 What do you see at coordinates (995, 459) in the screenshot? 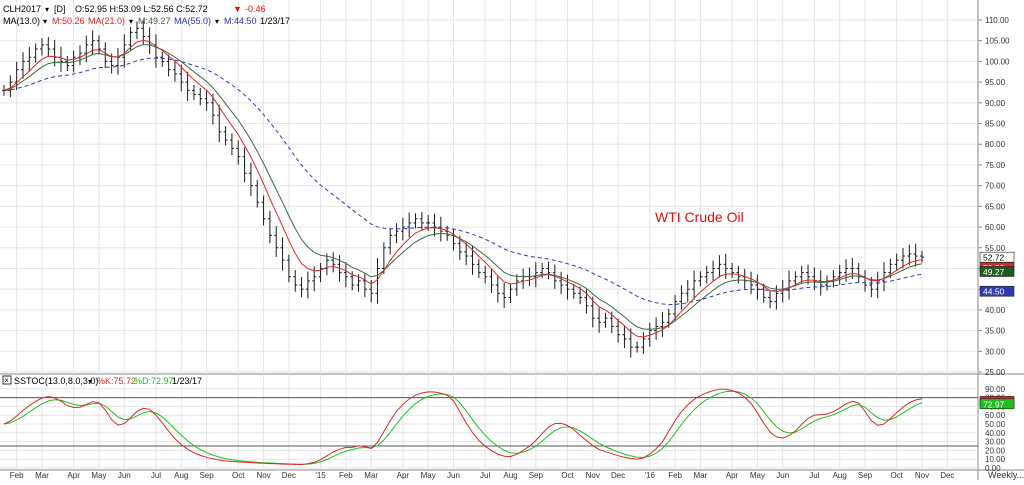
I see `osc-tick-label: 10.00` at bounding box center [995, 459].